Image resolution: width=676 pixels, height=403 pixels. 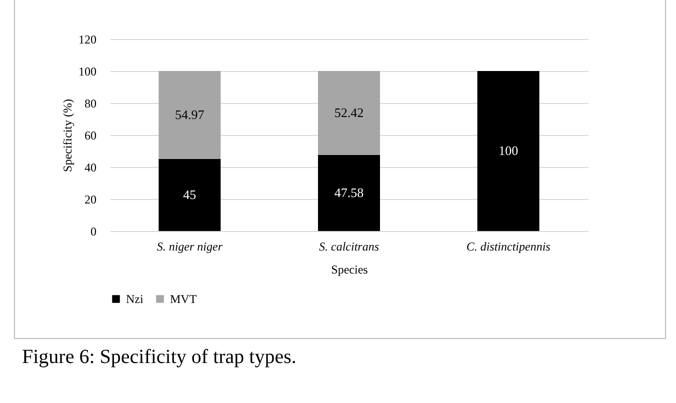 What do you see at coordinates (90, 103) in the screenshot?
I see `y-tick-label: 80` at bounding box center [90, 103].